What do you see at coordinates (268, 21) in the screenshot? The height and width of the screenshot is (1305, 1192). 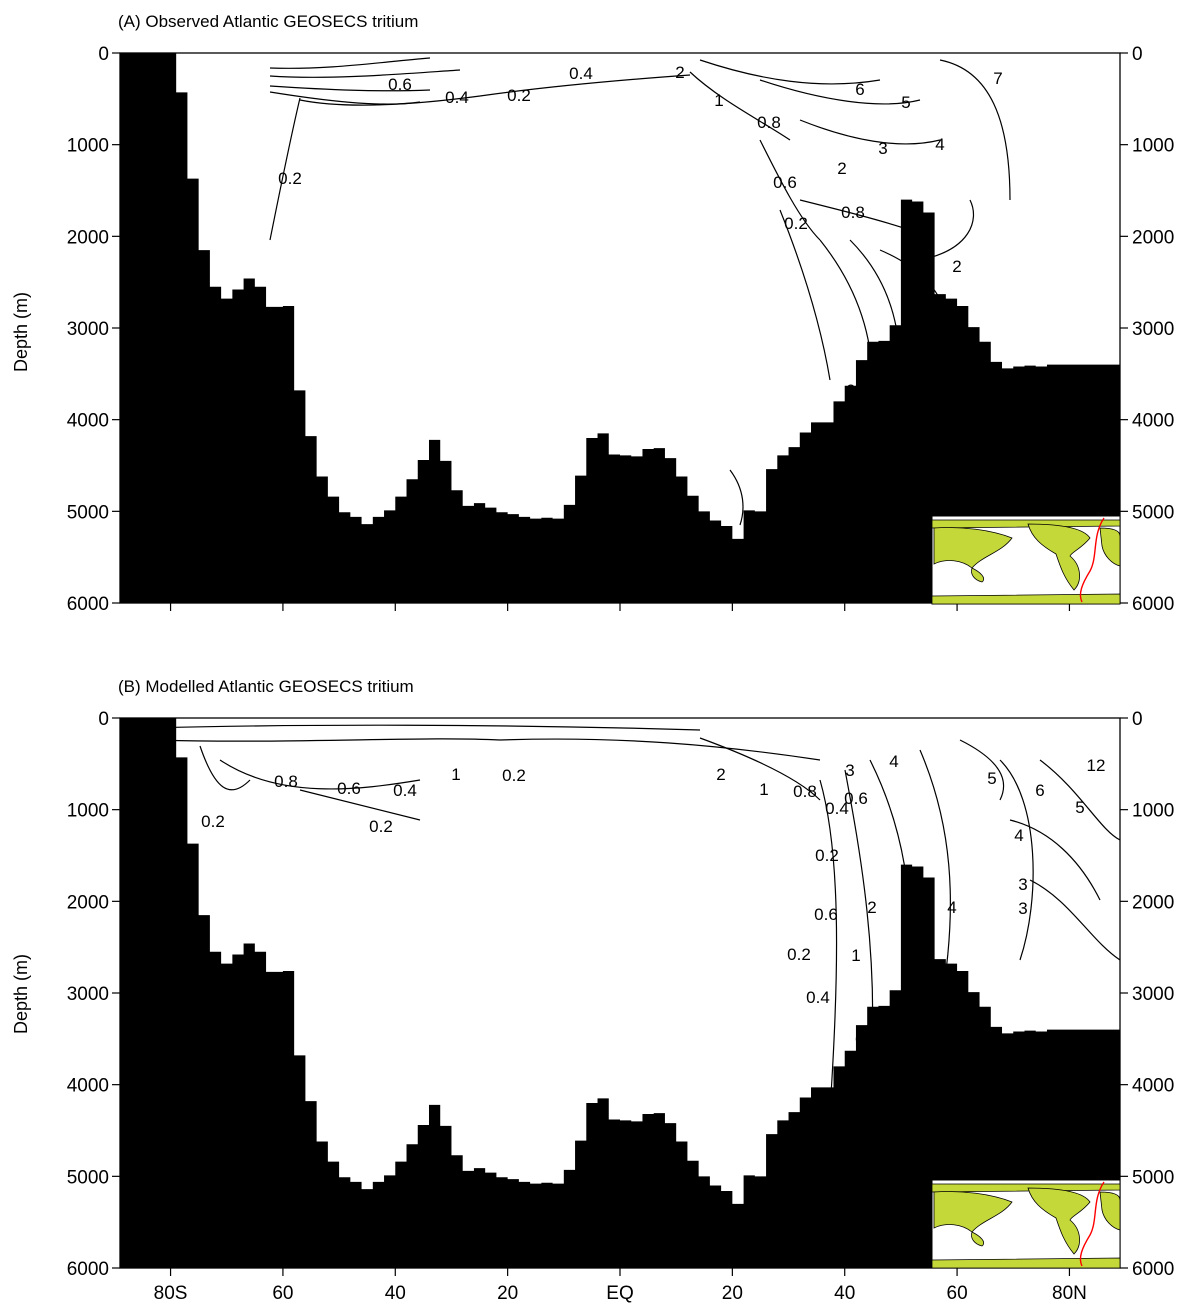 I see `panel-a-title: (A) Observed Atlantic GEOSECS tritium` at bounding box center [268, 21].